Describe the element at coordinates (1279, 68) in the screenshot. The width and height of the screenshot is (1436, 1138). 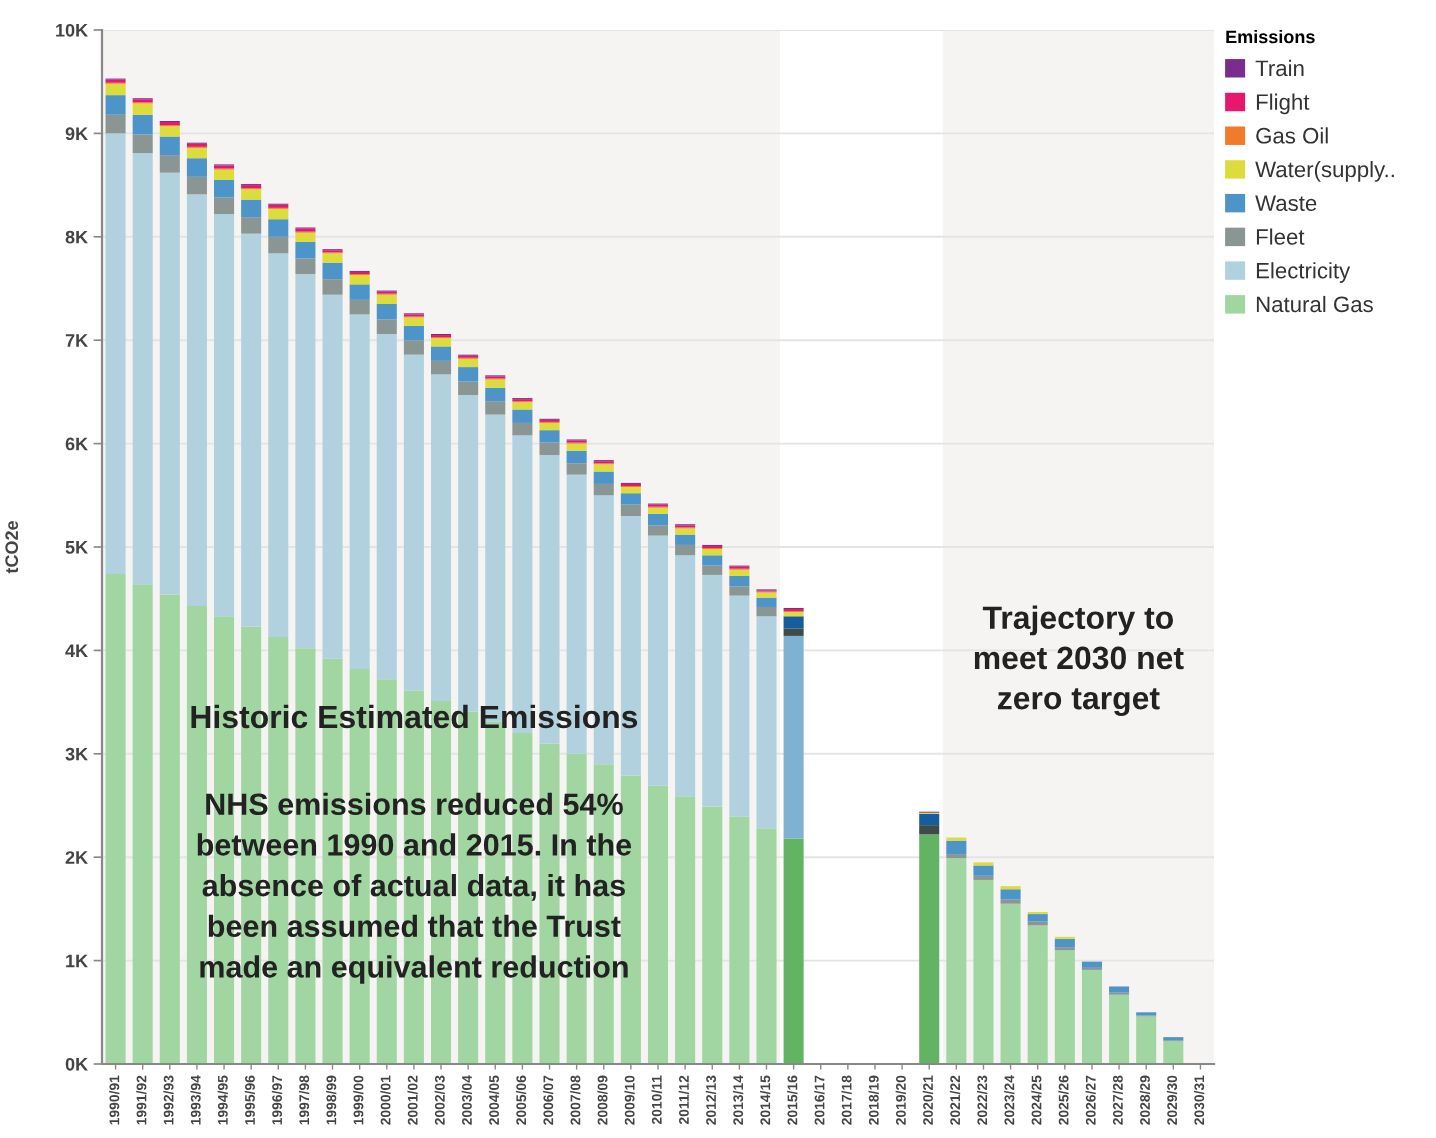
I see `legend-label: Train` at that location.